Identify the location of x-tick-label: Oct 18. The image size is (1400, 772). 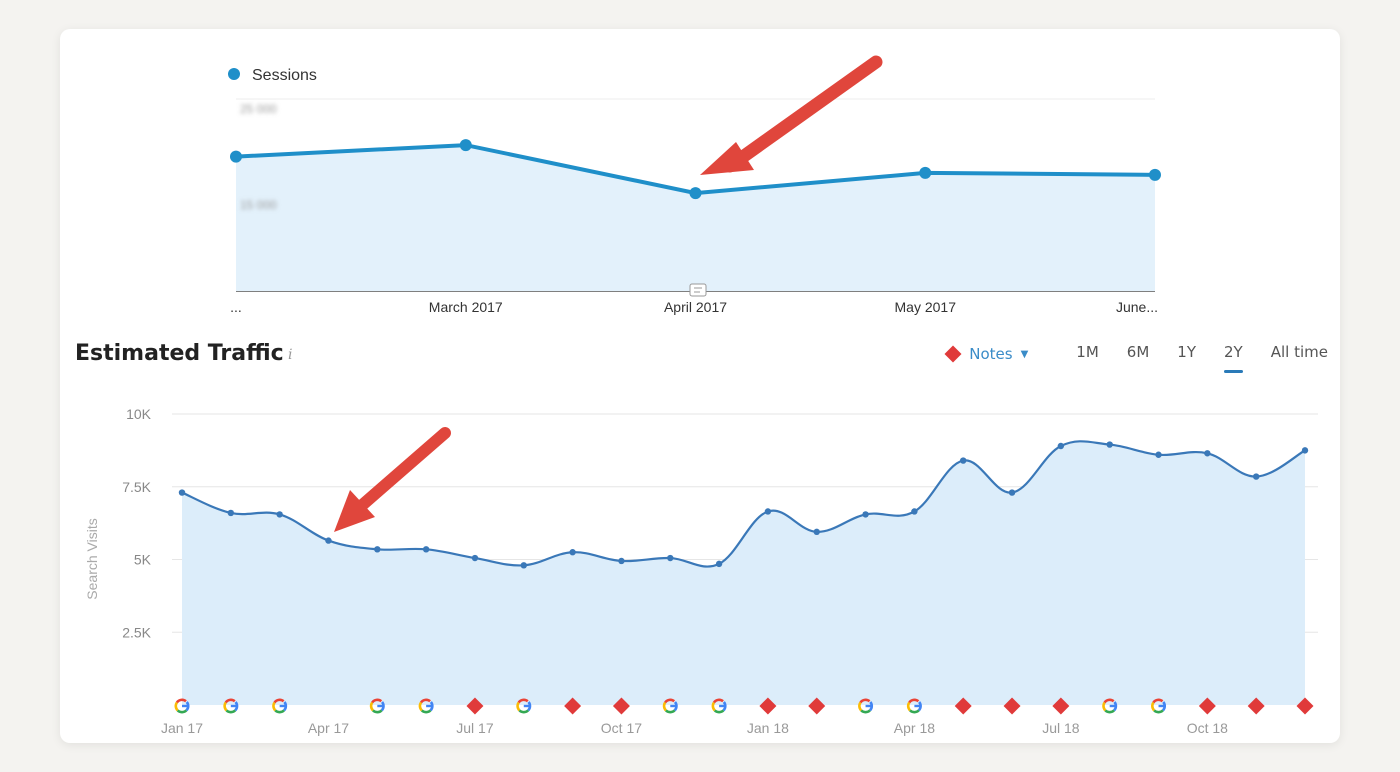
(1207, 728).